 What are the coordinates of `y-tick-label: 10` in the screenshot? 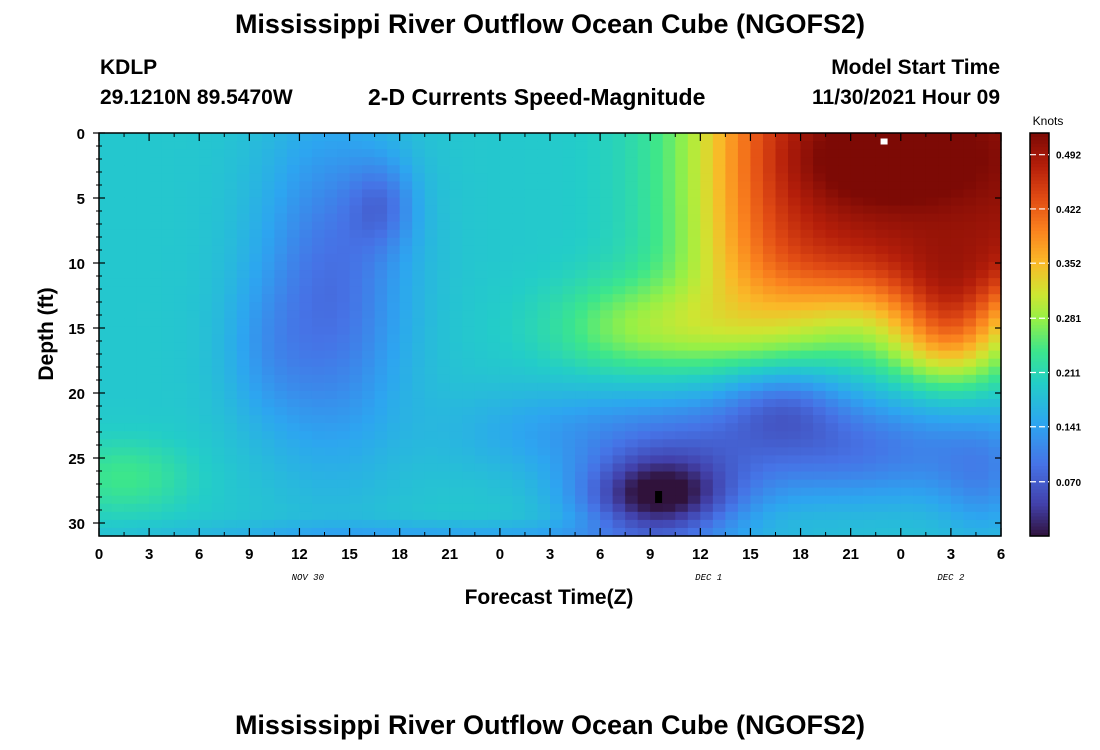 It's located at (76, 264).